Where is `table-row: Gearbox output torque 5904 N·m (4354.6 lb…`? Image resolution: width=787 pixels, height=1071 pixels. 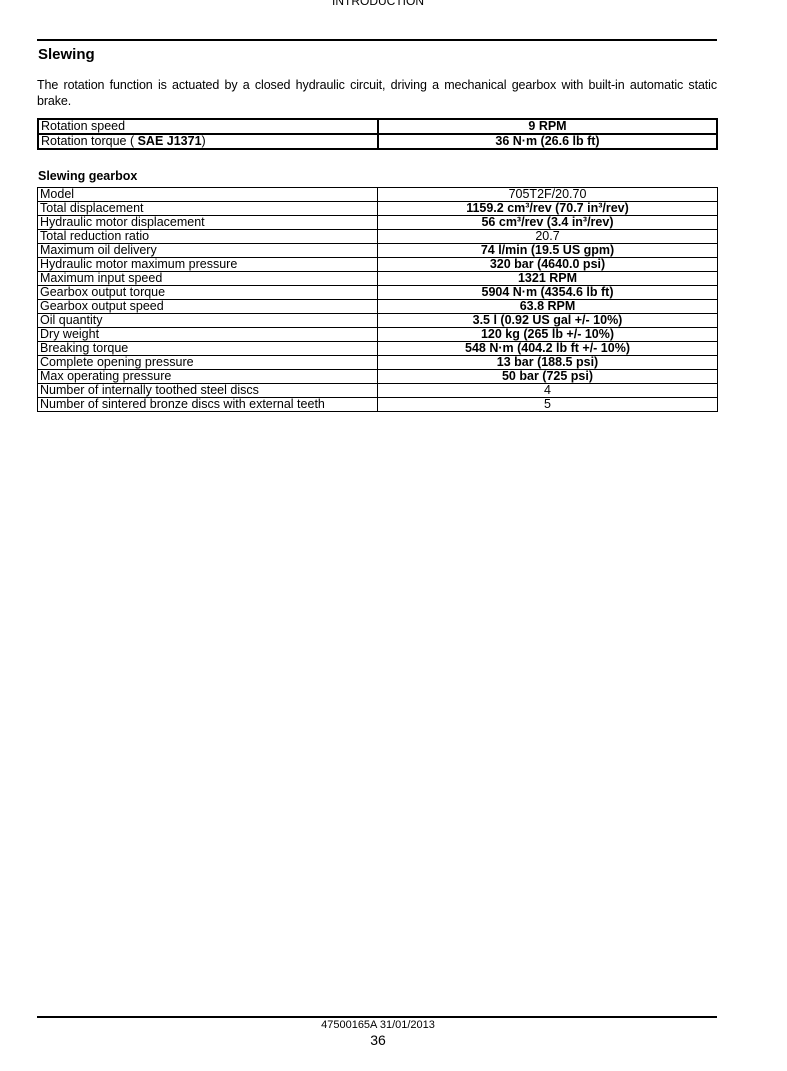 table-row: Gearbox output torque 5904 N·m (4354.6 lb… is located at coordinates (377, 292).